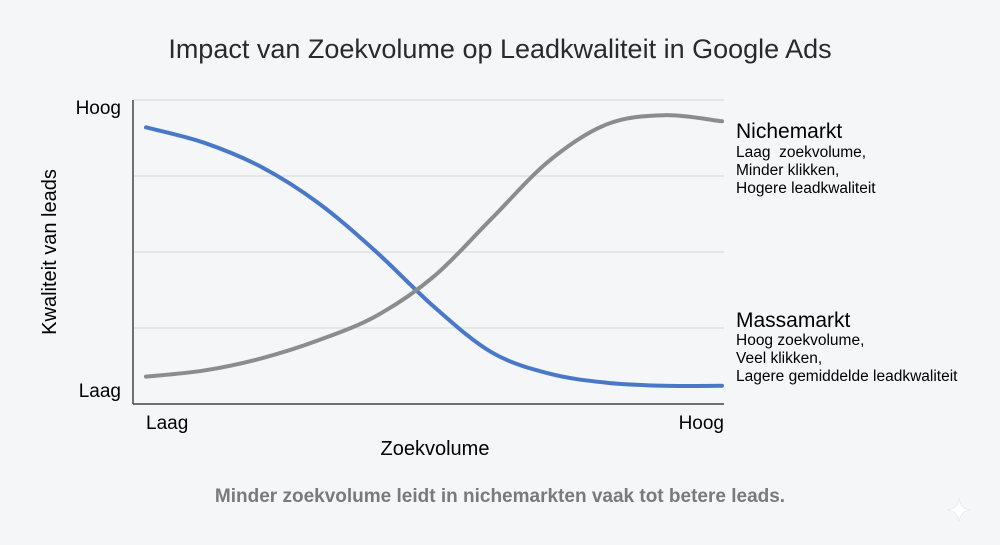 The height and width of the screenshot is (545, 1000). Describe the element at coordinates (789, 131) in the screenshot. I see `label-nichemarkt-name: Nichemarkt` at that location.